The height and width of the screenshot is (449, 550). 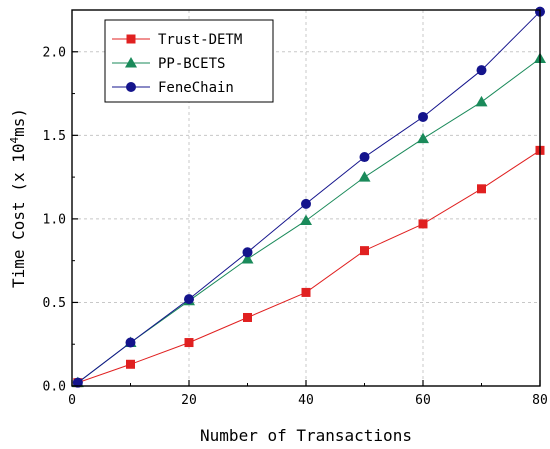 I want to click on x-axis-title: Number of Transactions, so click(x=306, y=435).